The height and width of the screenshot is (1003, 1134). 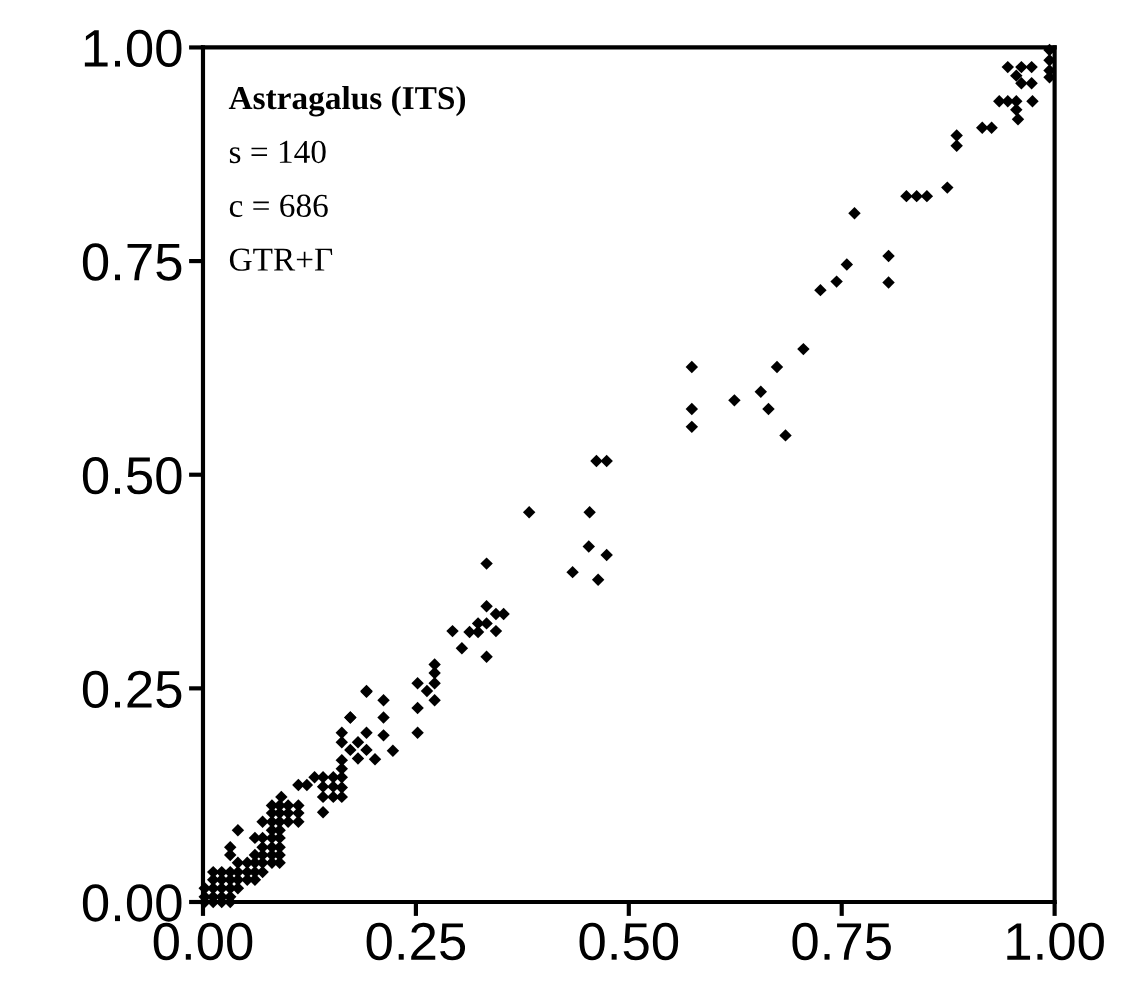 What do you see at coordinates (281, 259) in the screenshot?
I see `annotation: GTR+Γ` at bounding box center [281, 259].